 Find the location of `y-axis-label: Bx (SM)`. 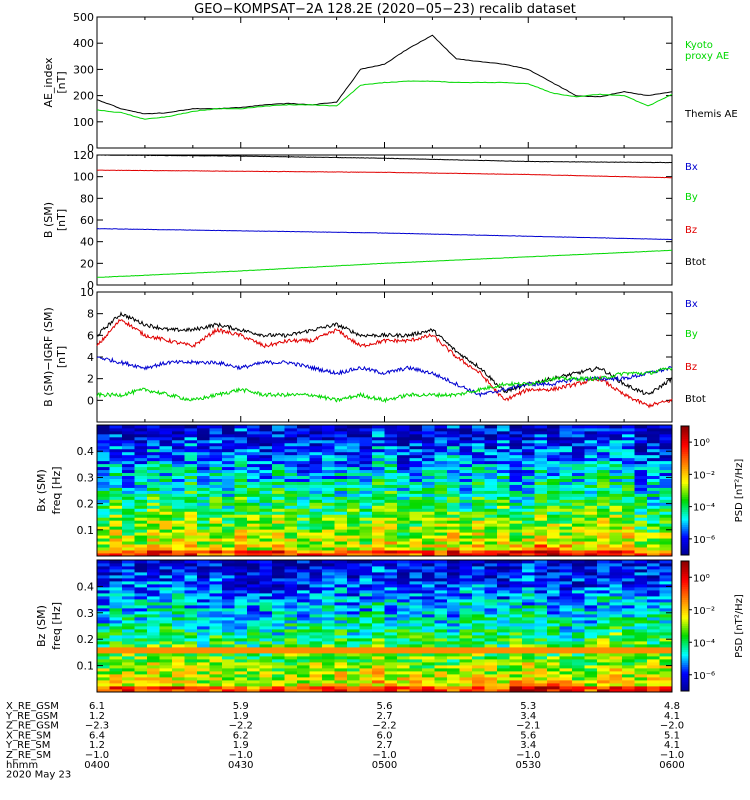

y-axis-label: Bx (SM) is located at coordinates (41, 490).